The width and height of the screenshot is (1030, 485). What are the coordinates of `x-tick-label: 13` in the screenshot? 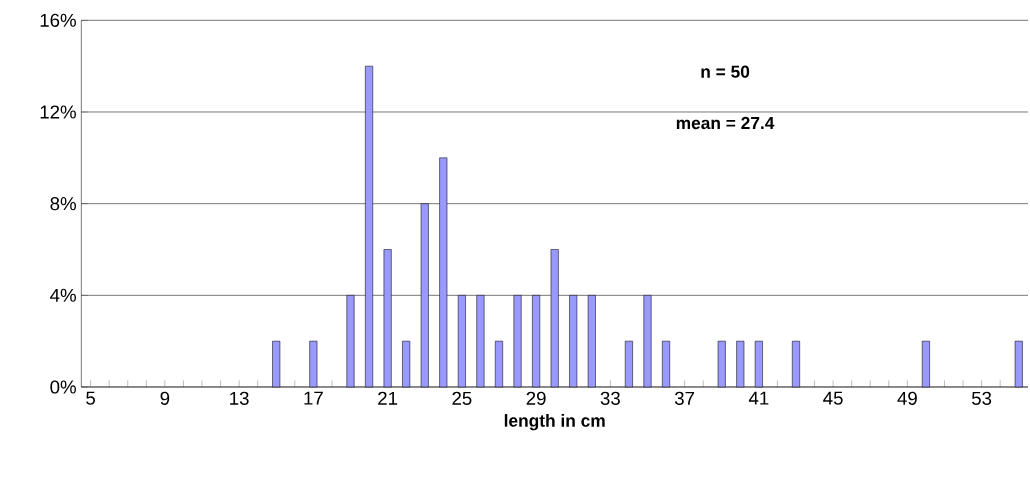 It's located at (239, 398).